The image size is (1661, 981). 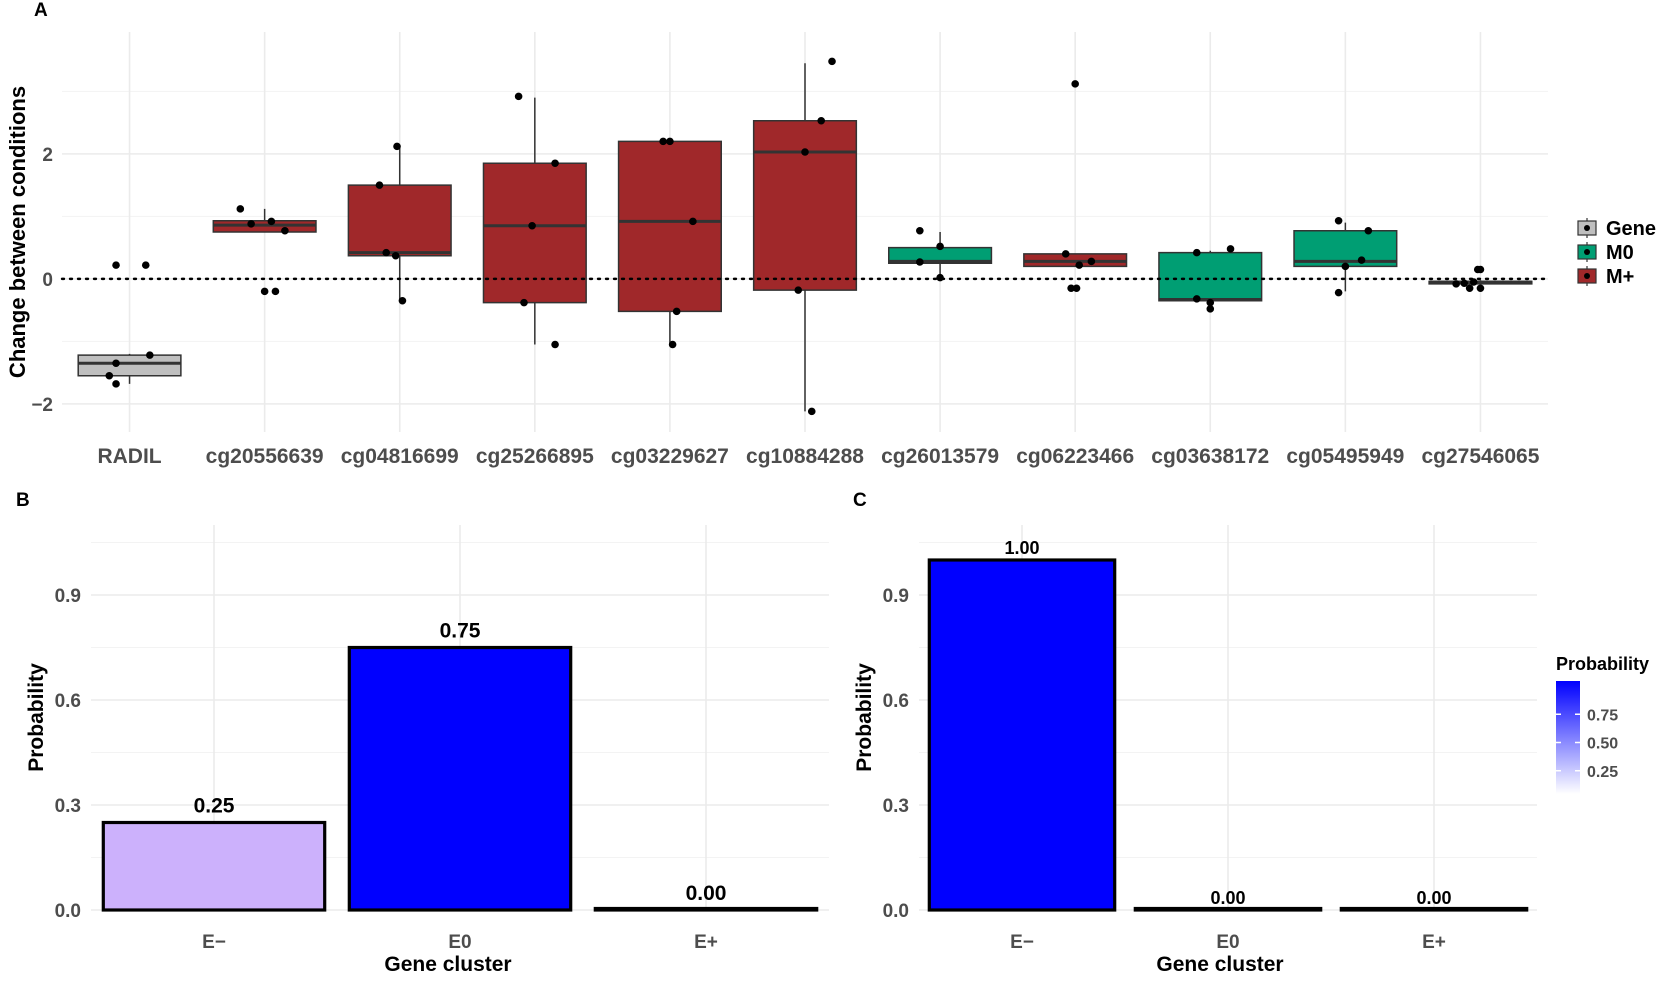 I want to click on box-m0, so click(x=1210, y=276).